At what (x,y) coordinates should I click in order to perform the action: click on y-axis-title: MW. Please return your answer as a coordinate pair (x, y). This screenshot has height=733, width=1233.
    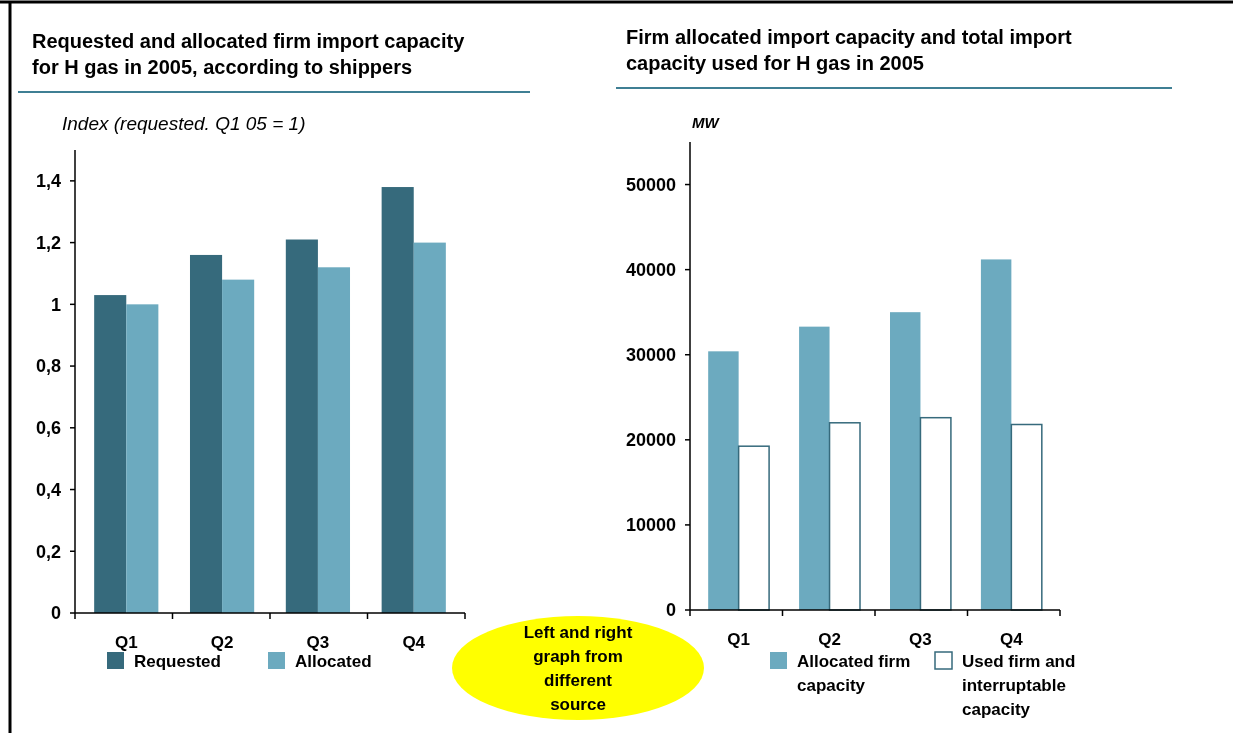
    Looking at the image, I should click on (706, 122).